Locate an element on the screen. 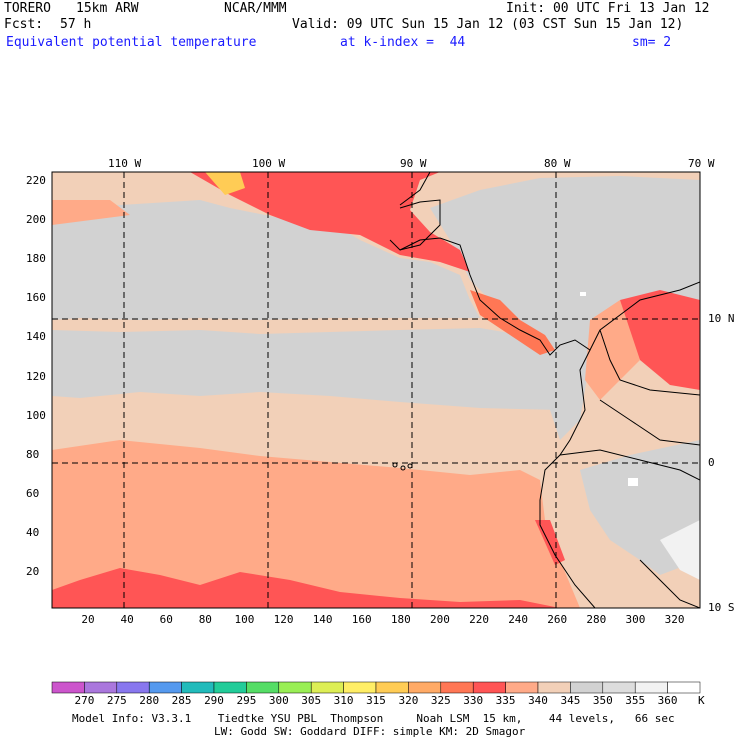 This screenshot has height=740, width=740. red-colombia is located at coordinates (660, 340).